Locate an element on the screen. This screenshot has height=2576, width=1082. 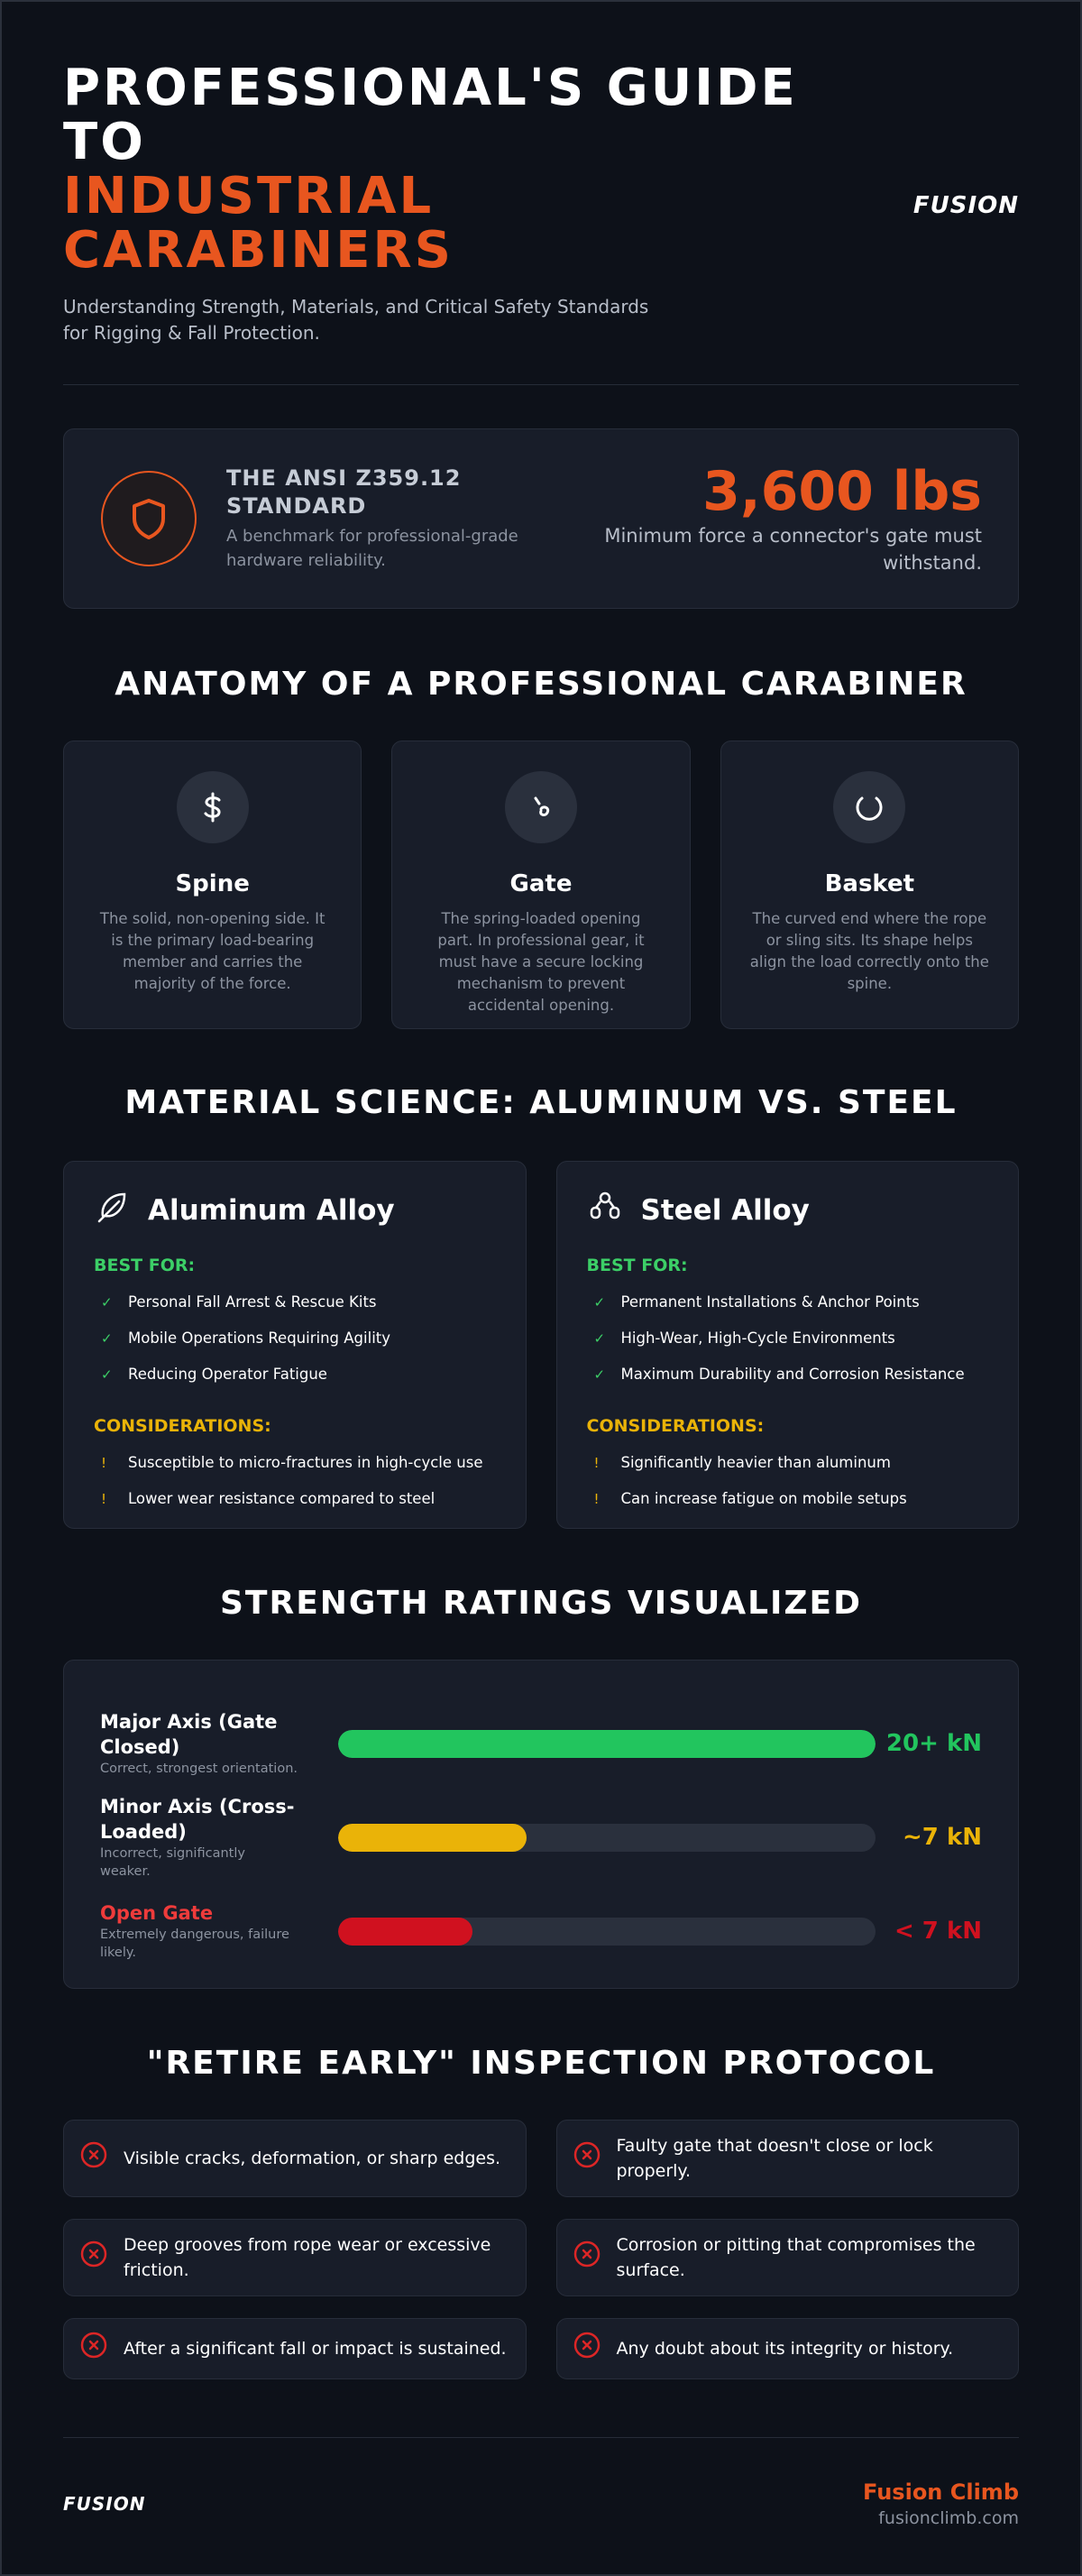
shield-icon is located at coordinates (149, 518).